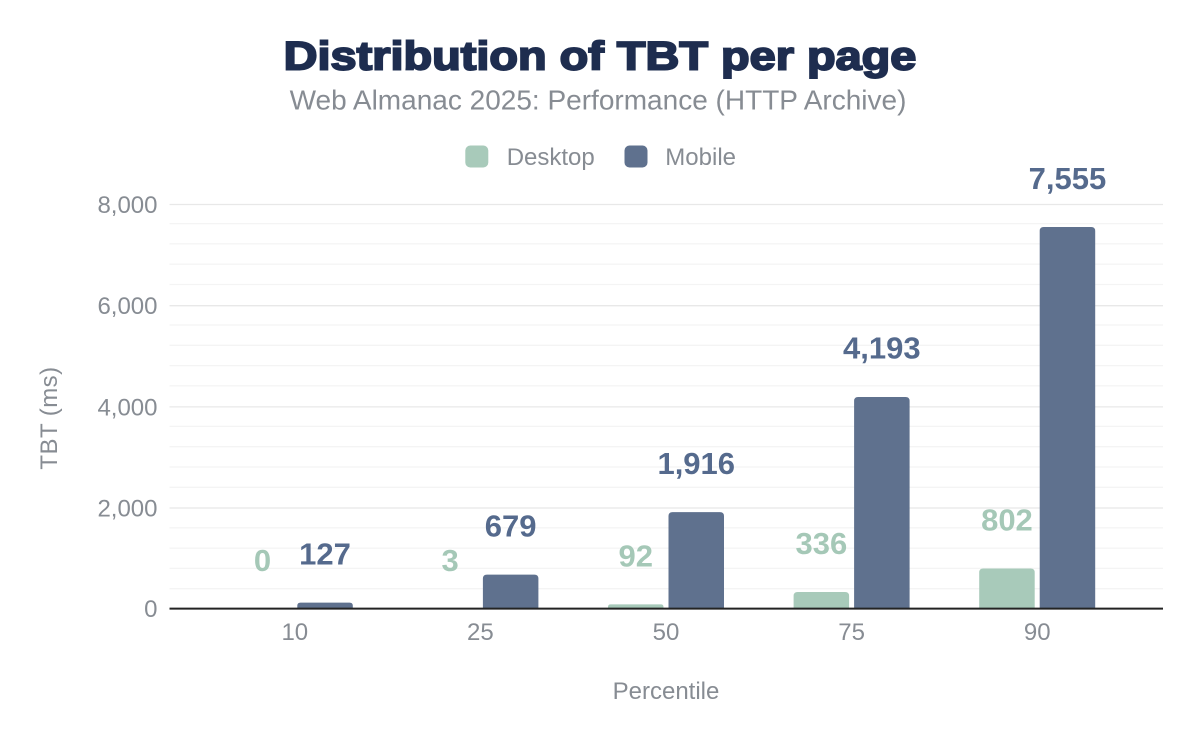 The image size is (1200, 742). Describe the element at coordinates (666, 691) in the screenshot. I see `svg-text: Percentile` at that location.